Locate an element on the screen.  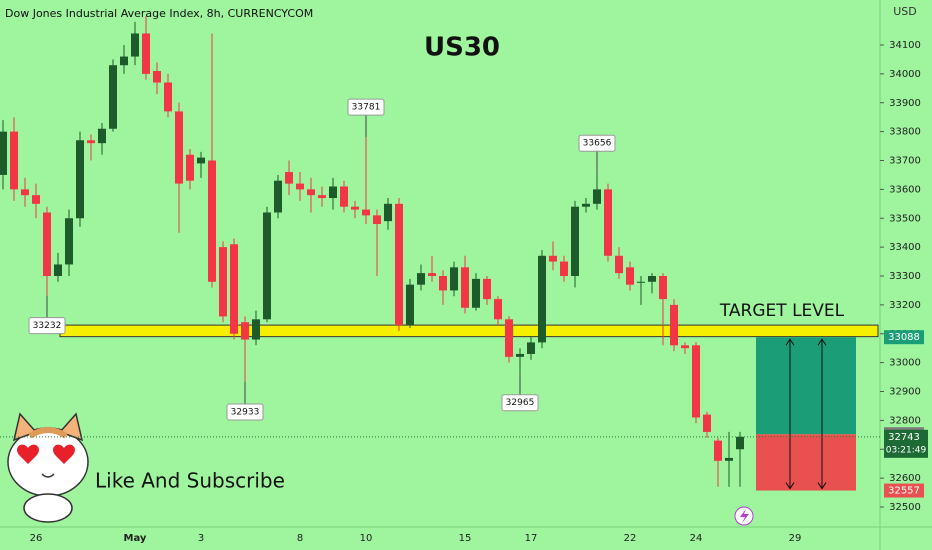
x-tick-label: 8 is located at coordinates (300, 538).